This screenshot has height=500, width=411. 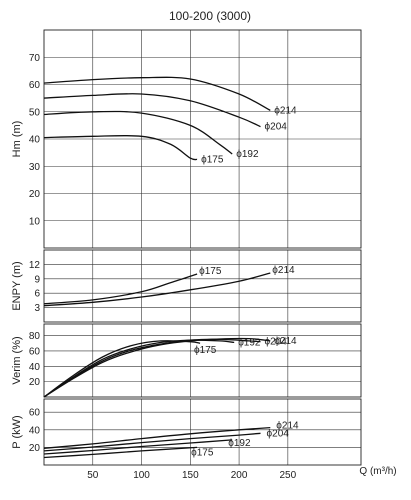 I want to click on y-axis-label: Verim (%), so click(x=17, y=360).